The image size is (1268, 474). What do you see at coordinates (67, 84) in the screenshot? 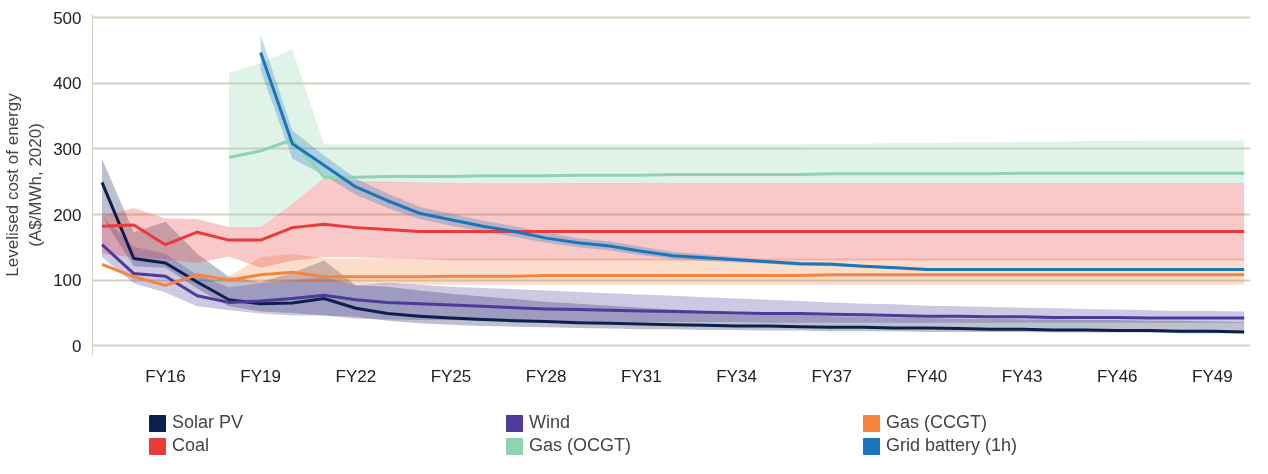
I see `y-tick-label: 400` at bounding box center [67, 84].